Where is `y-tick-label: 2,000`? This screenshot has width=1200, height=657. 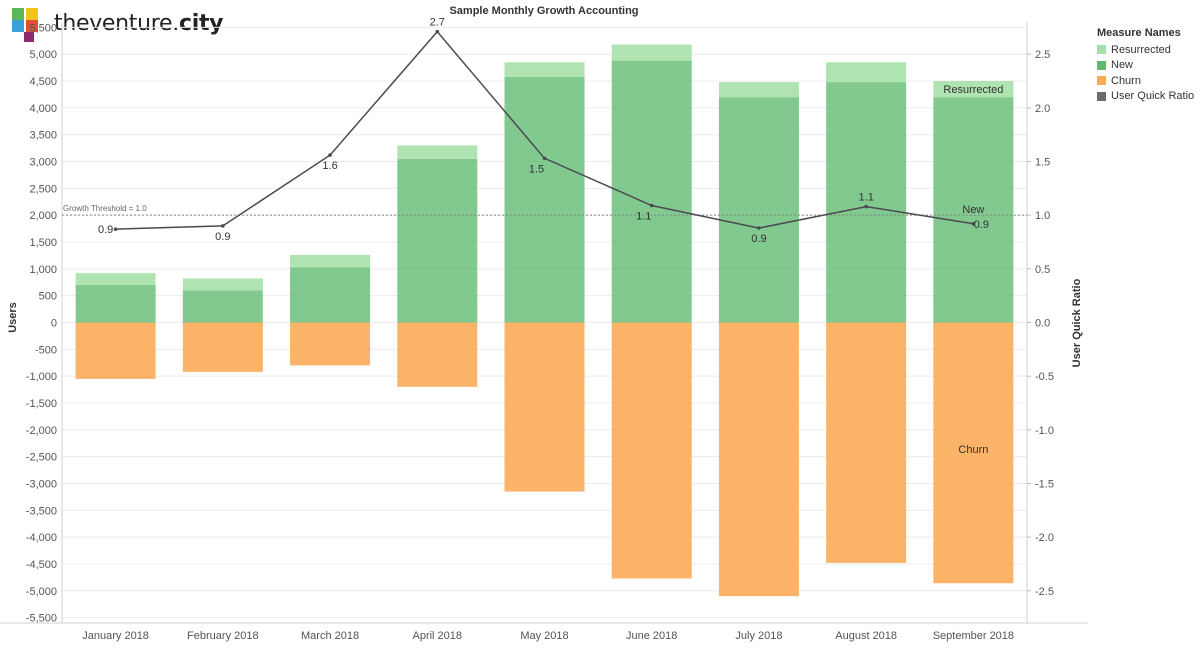
y-tick-label: 2,000 is located at coordinates (43, 216).